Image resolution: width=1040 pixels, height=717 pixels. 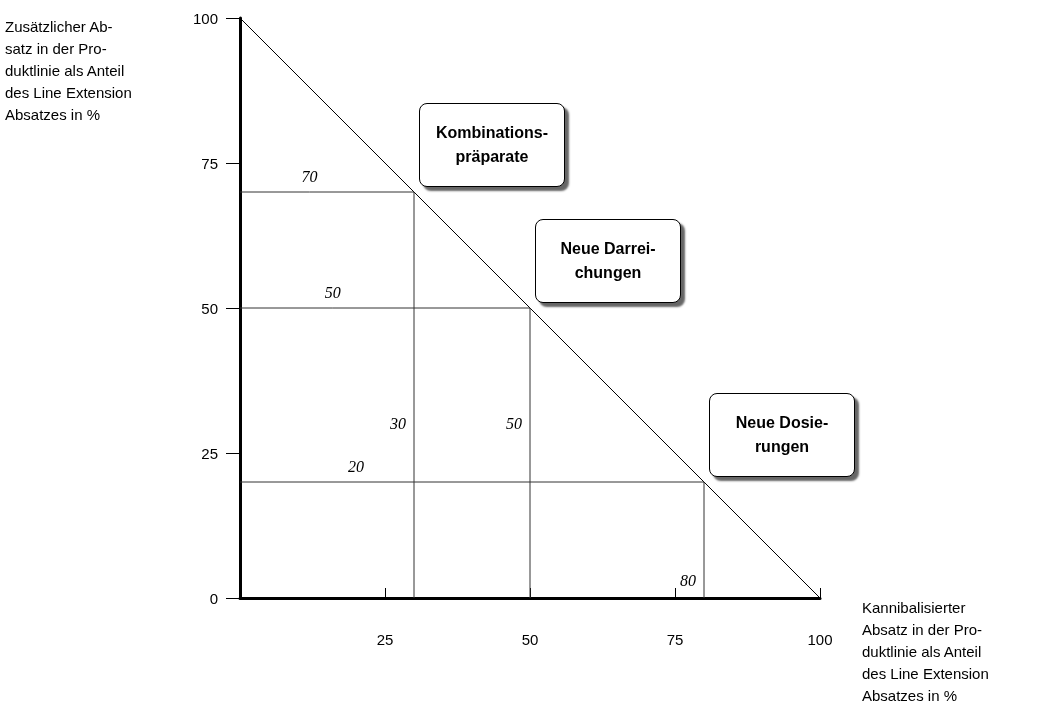 What do you see at coordinates (209, 163) in the screenshot?
I see `y-tick-label: 75` at bounding box center [209, 163].